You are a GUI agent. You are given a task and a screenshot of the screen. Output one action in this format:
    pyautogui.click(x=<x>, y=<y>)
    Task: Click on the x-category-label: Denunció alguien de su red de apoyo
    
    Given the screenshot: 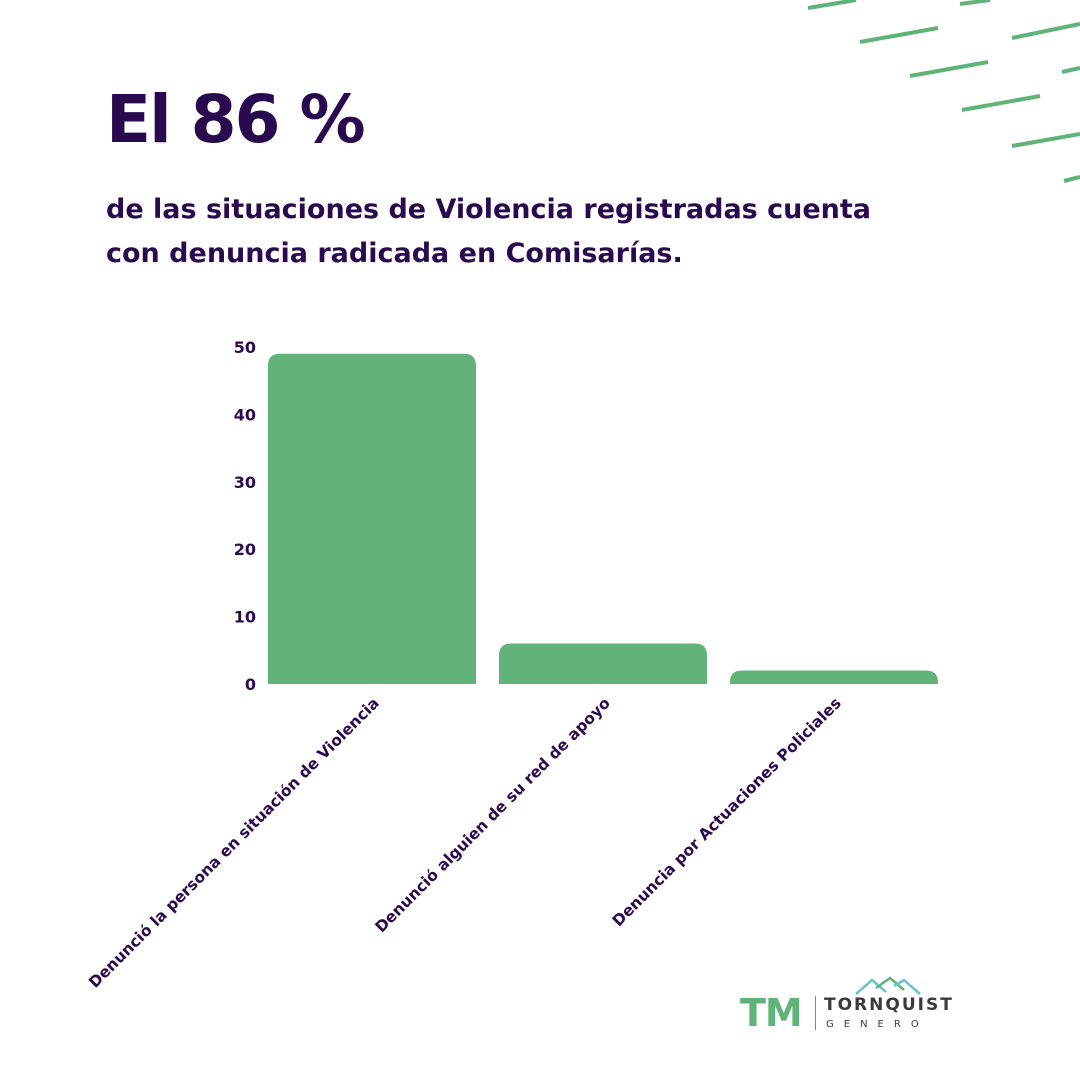 What is the action you would take?
    pyautogui.click(x=493, y=815)
    